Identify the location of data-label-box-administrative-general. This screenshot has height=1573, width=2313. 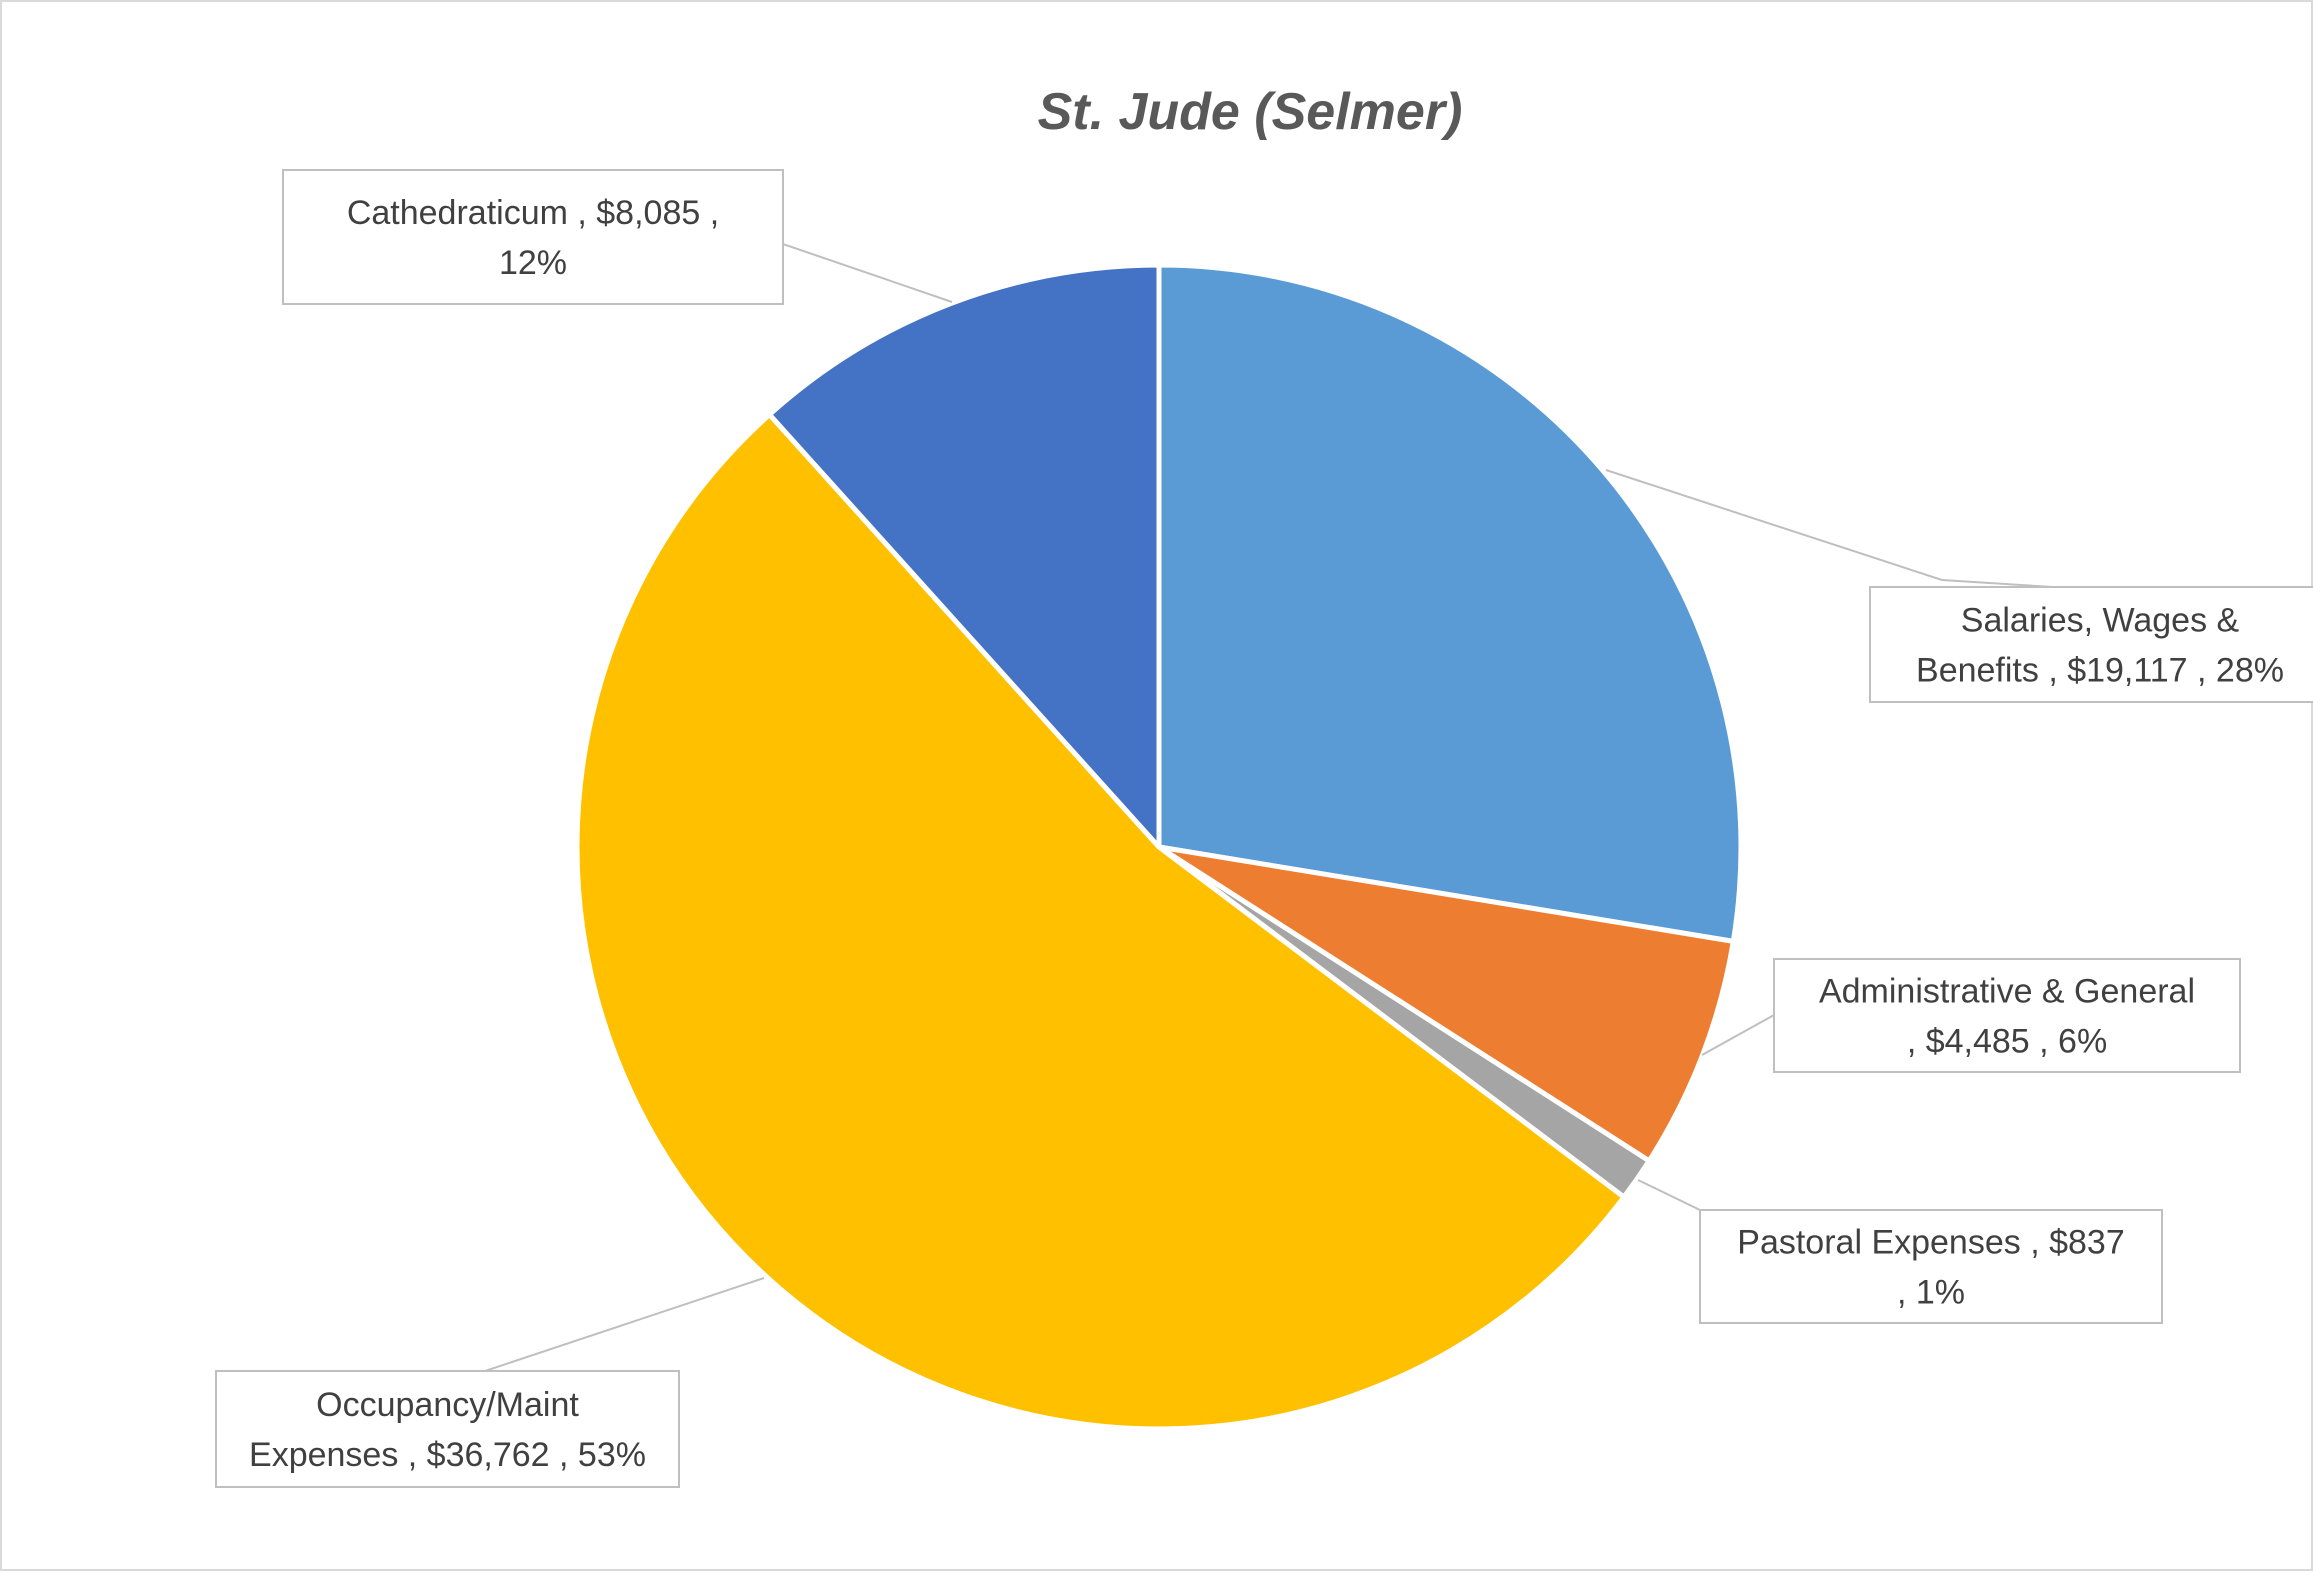
(2007, 1015).